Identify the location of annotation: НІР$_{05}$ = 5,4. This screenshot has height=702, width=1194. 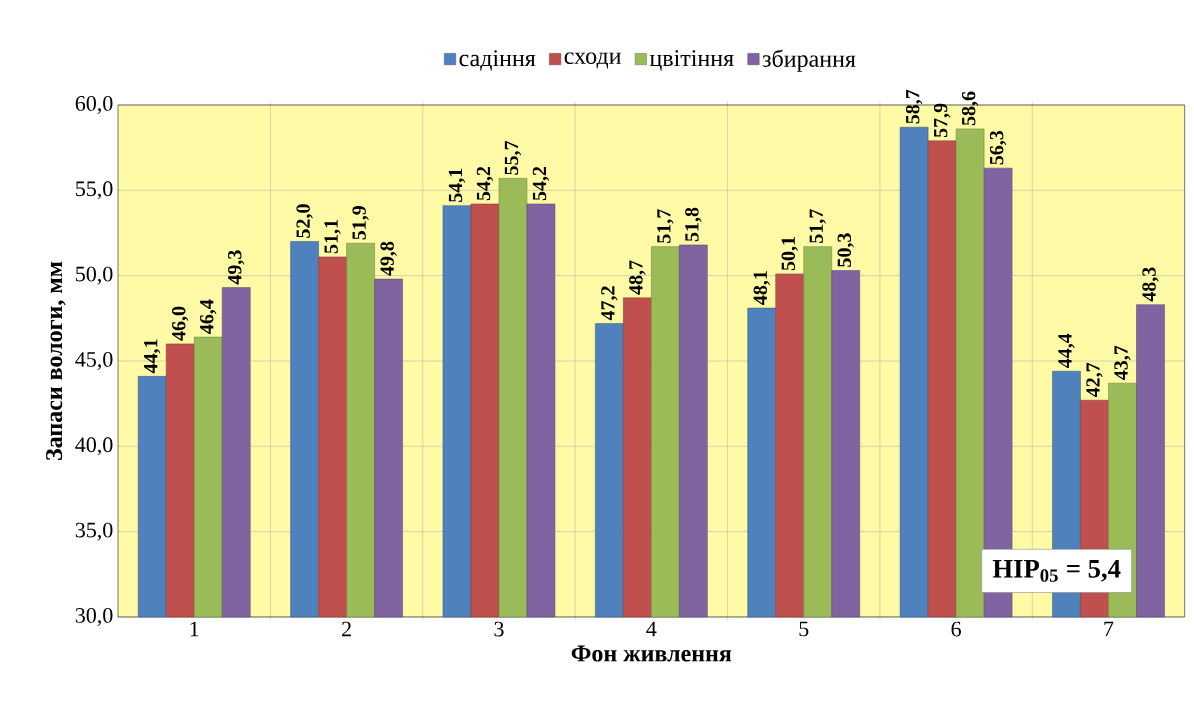
(1056, 570).